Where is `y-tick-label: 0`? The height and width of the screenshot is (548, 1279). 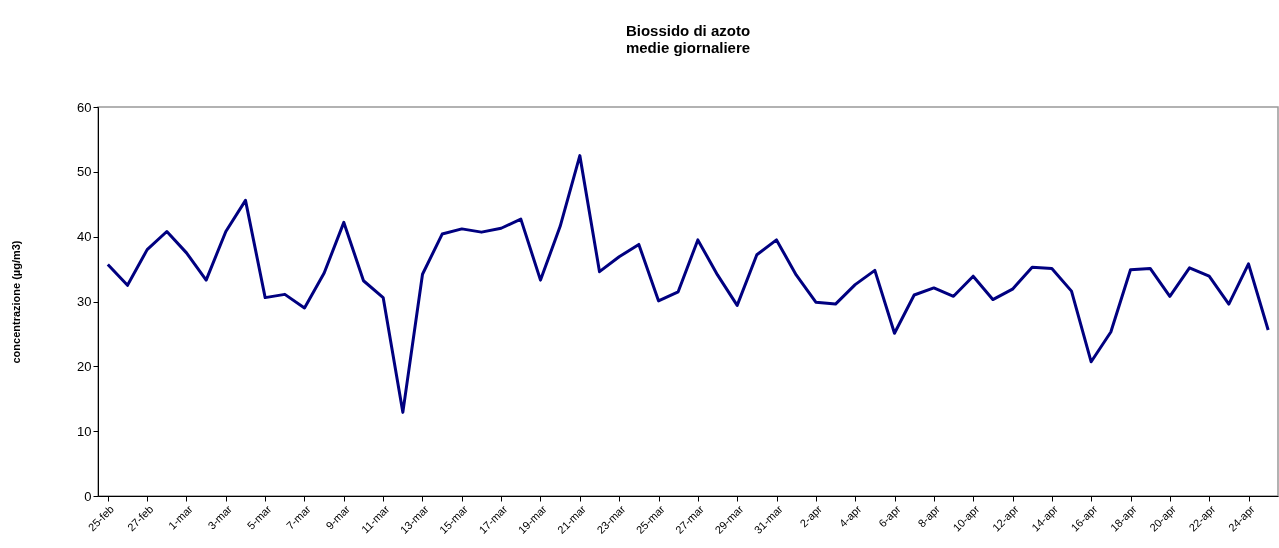
y-tick-label: 0 is located at coordinates (88, 496).